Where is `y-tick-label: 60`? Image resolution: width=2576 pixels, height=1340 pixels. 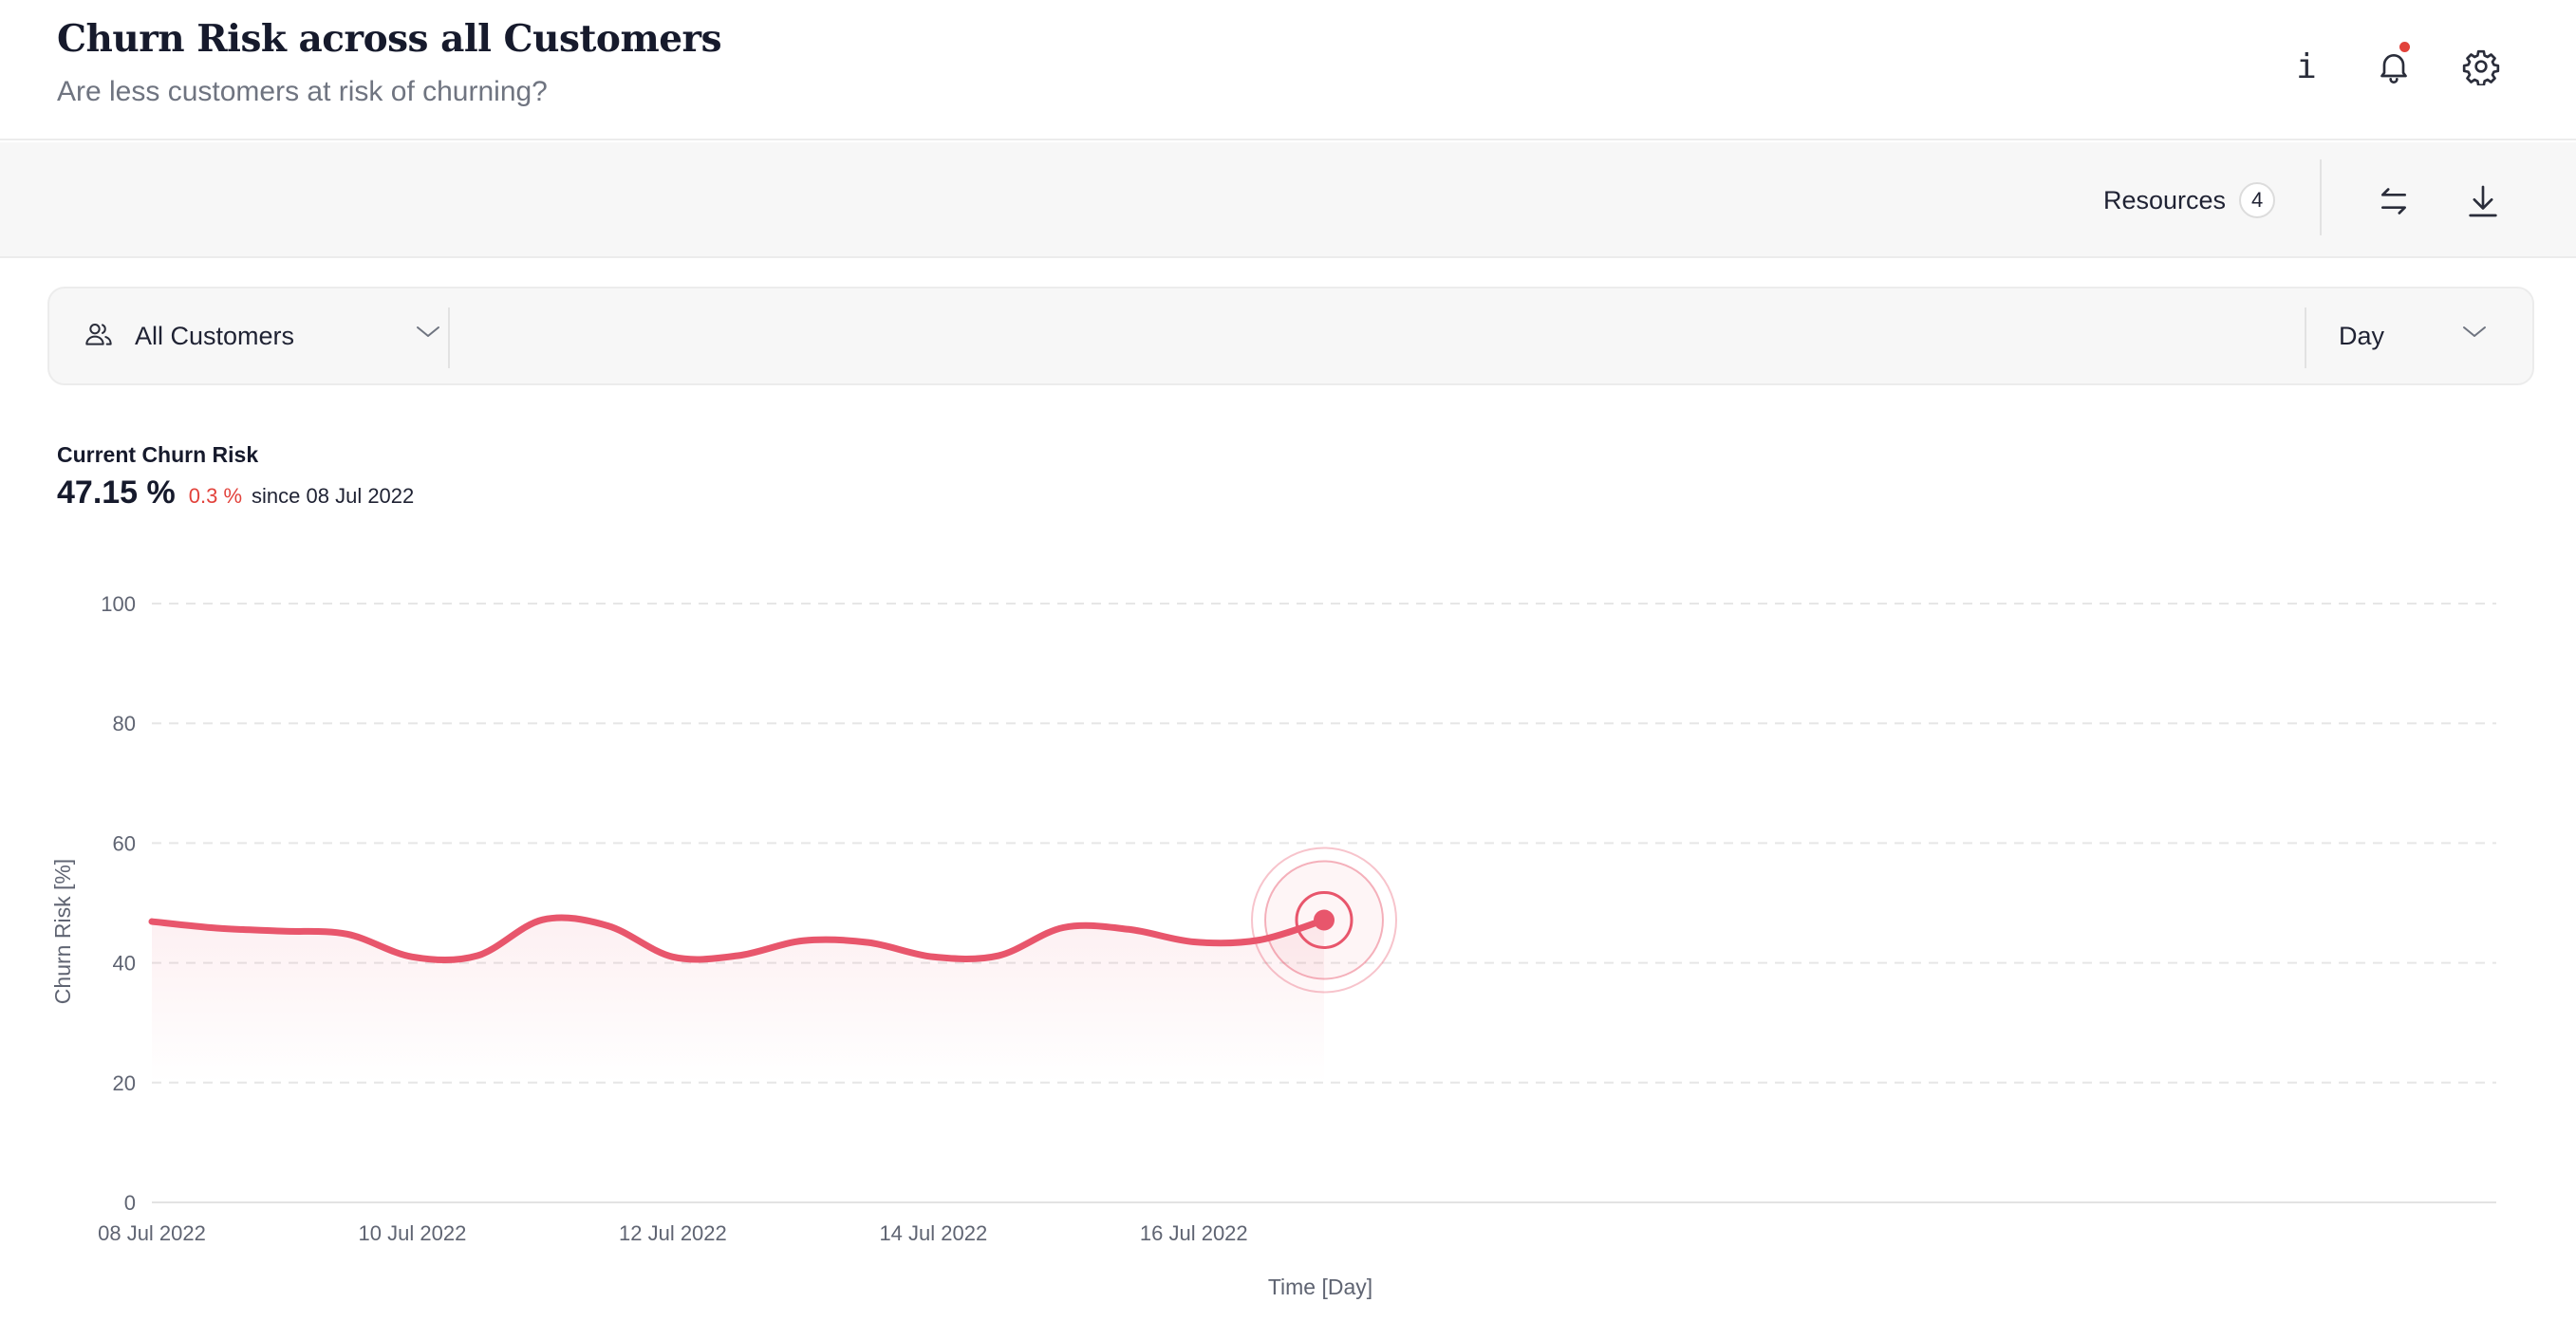
y-tick-label: 60 is located at coordinates (124, 843).